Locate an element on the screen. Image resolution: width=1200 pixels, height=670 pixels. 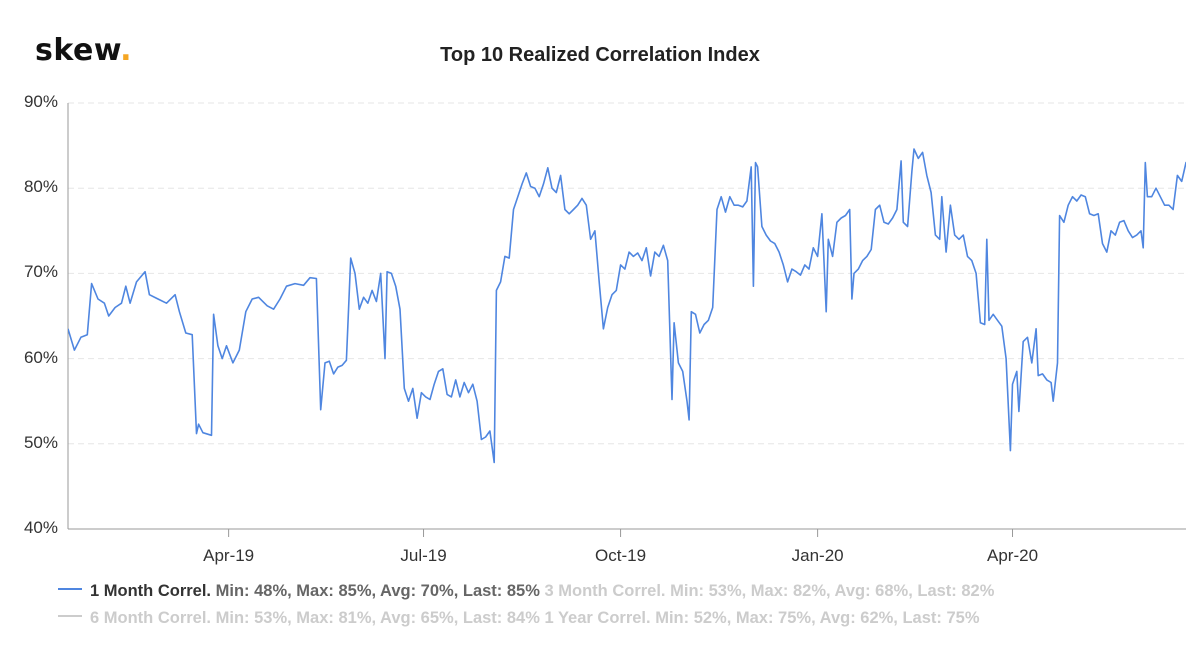
legend-stats: Min: 52%, Max: 75%, Avg: 62%, Last: 75% is located at coordinates (817, 618).